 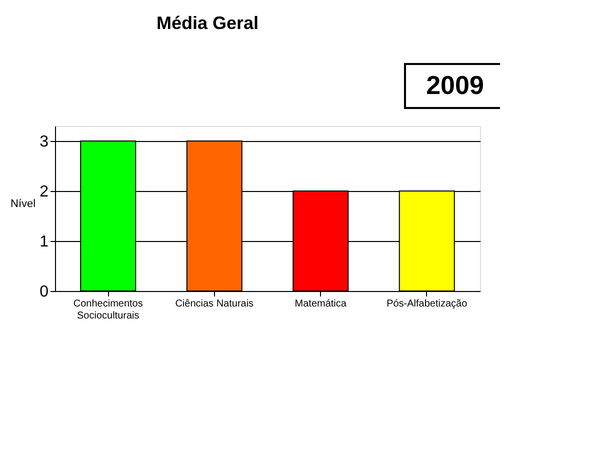 I want to click on chart-title: Média Geral, so click(x=207, y=23).